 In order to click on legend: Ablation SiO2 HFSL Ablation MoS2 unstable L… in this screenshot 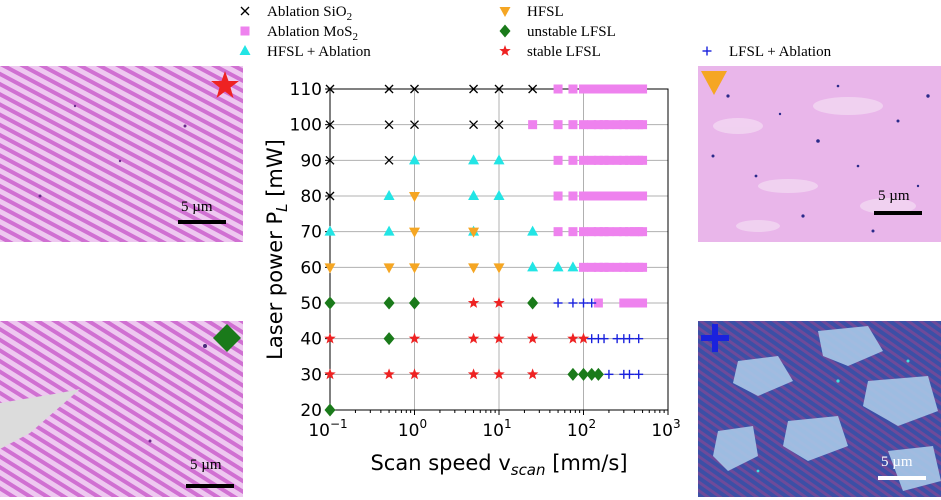, I will do `click(535, 32)`.